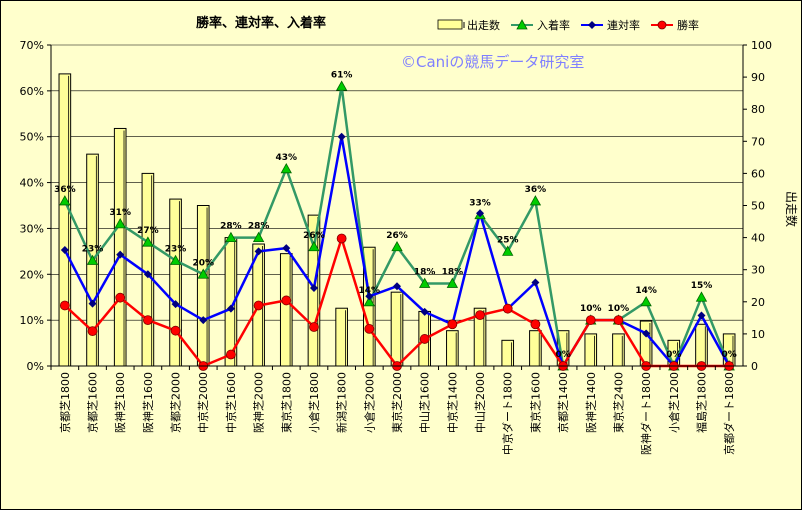 This screenshot has width=802, height=511. What do you see at coordinates (286, 402) in the screenshot?
I see `x-category-label: 東京芝1800` at bounding box center [286, 402].